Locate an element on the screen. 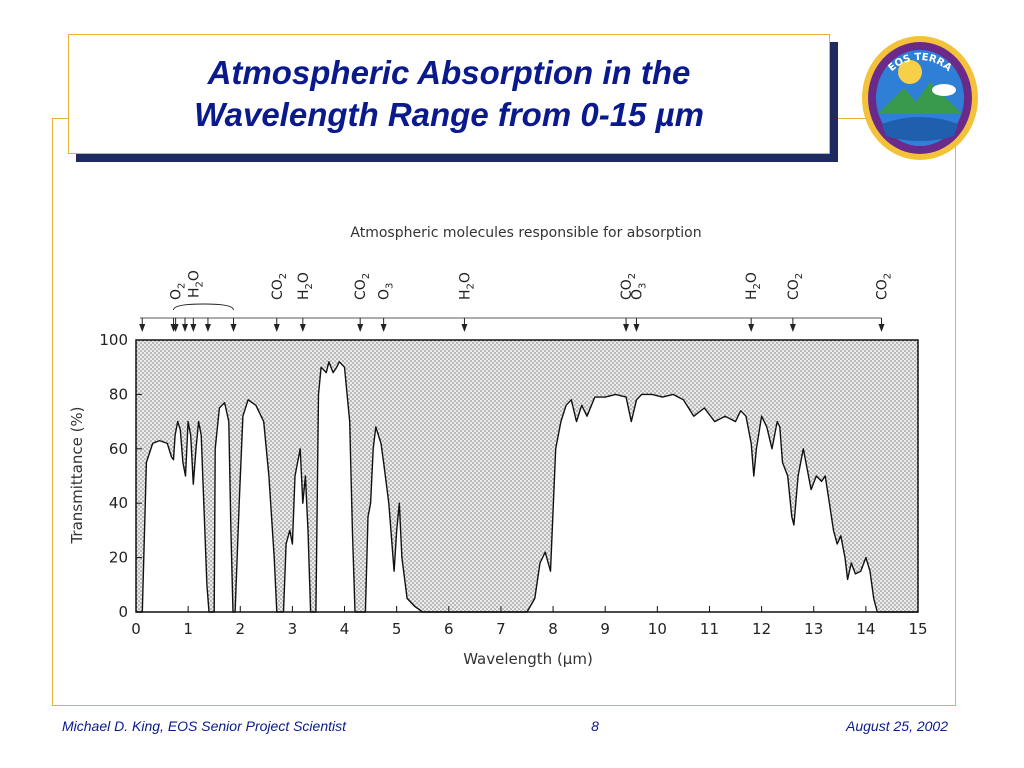 The height and width of the screenshot is (768, 1024). x-tick-label: 4 is located at coordinates (345, 629).